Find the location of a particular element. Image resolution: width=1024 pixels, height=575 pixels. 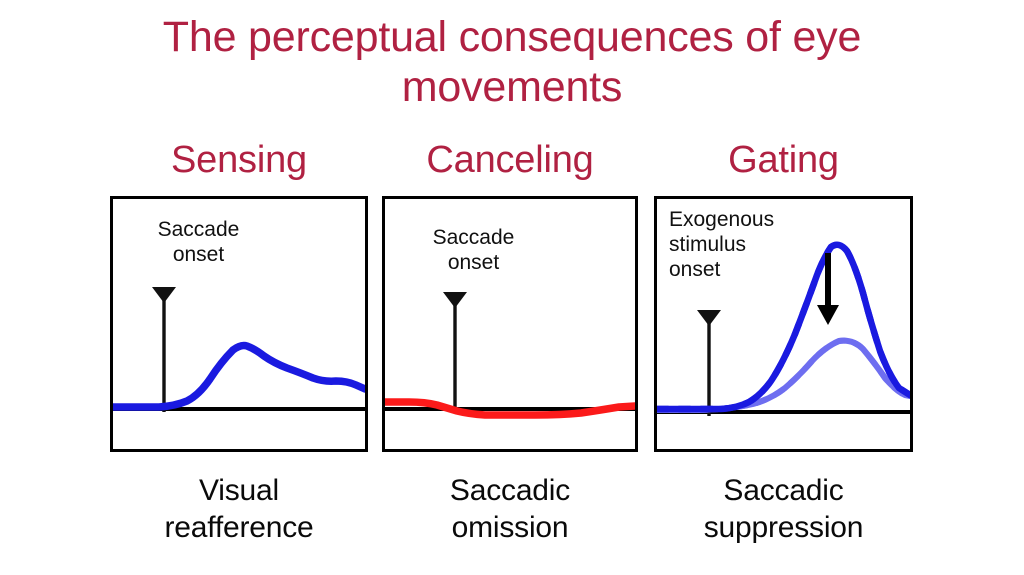

unsuppressed-response-curve is located at coordinates (783, 327).